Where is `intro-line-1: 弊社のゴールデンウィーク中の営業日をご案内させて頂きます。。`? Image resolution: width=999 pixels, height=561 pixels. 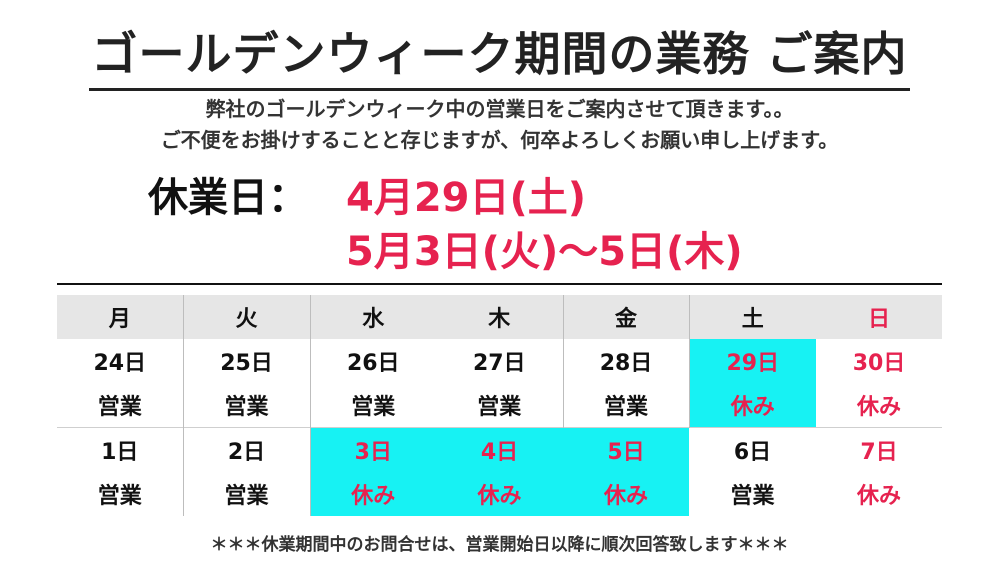
intro-line-1: 弊社のゴールデンウィーク中の営業日をご案内させて頂きます。。 is located at coordinates (499, 109).